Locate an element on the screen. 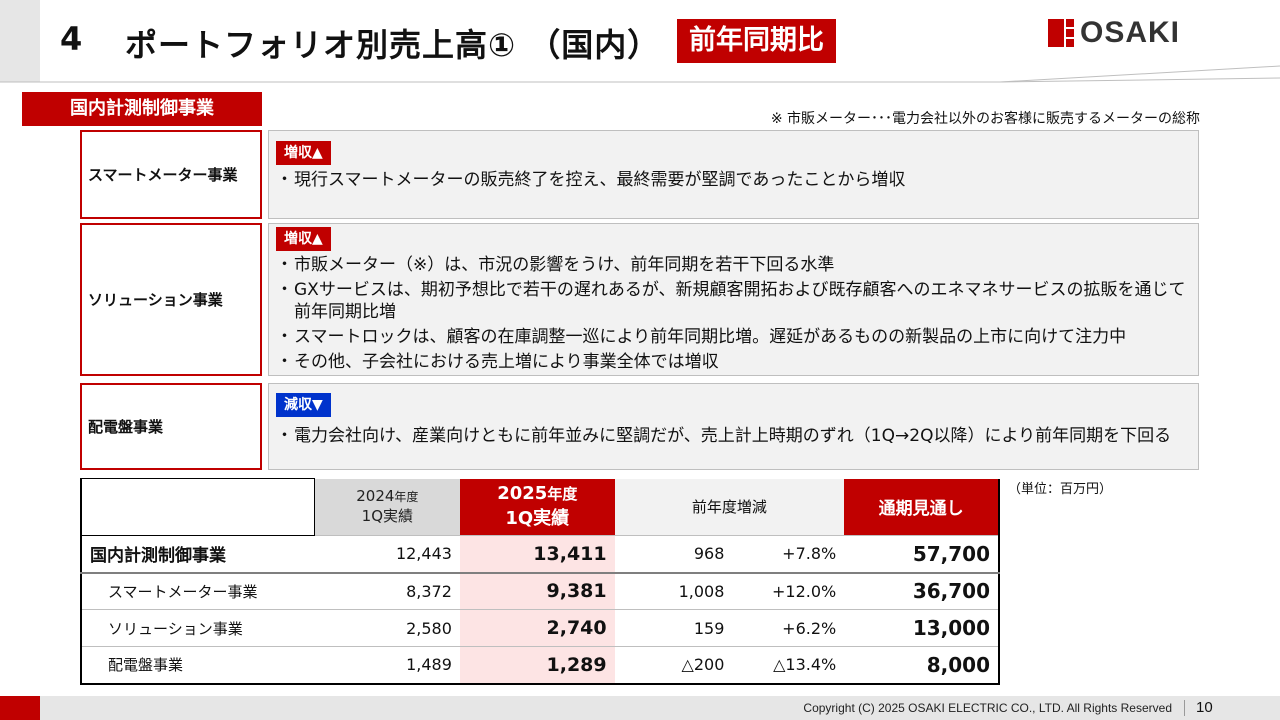  header-2024-1q: 2024年度 1Q実績 is located at coordinates (387, 507).